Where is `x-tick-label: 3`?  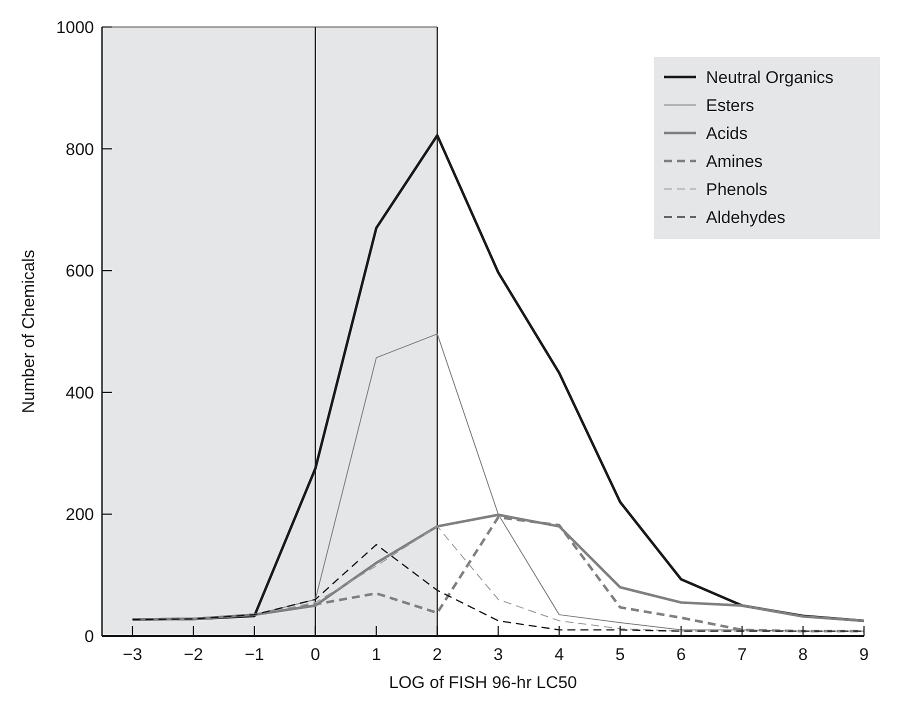 x-tick-label: 3 is located at coordinates (498, 654).